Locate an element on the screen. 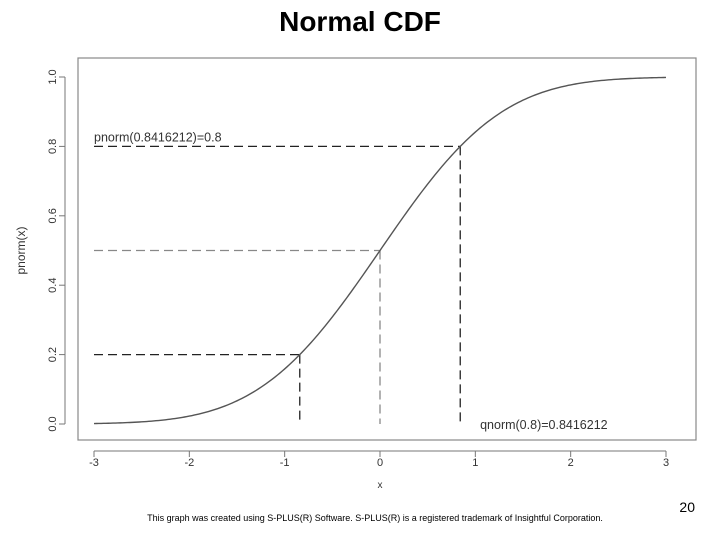 The height and width of the screenshot is (540, 720). y-tick-label: 0.2 is located at coordinates (53, 354).